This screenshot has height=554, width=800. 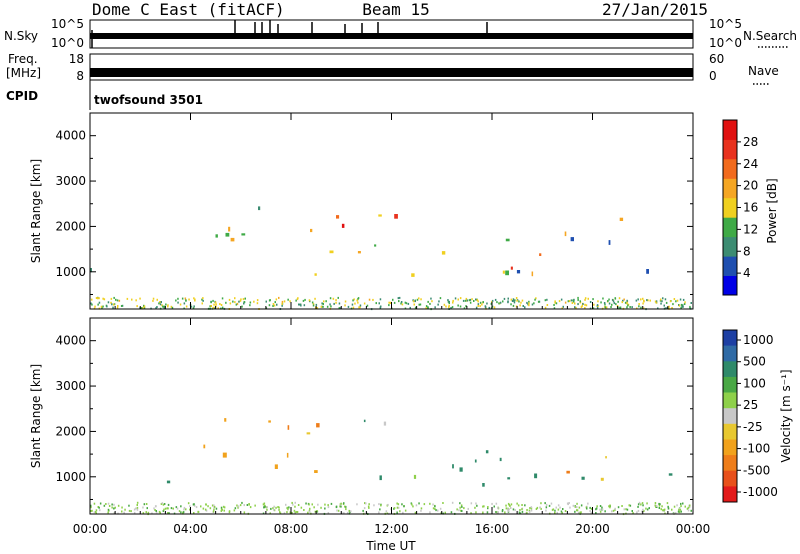 What do you see at coordinates (70, 181) in the screenshot?
I see `y-tick-label: 3000` at bounding box center [70, 181].